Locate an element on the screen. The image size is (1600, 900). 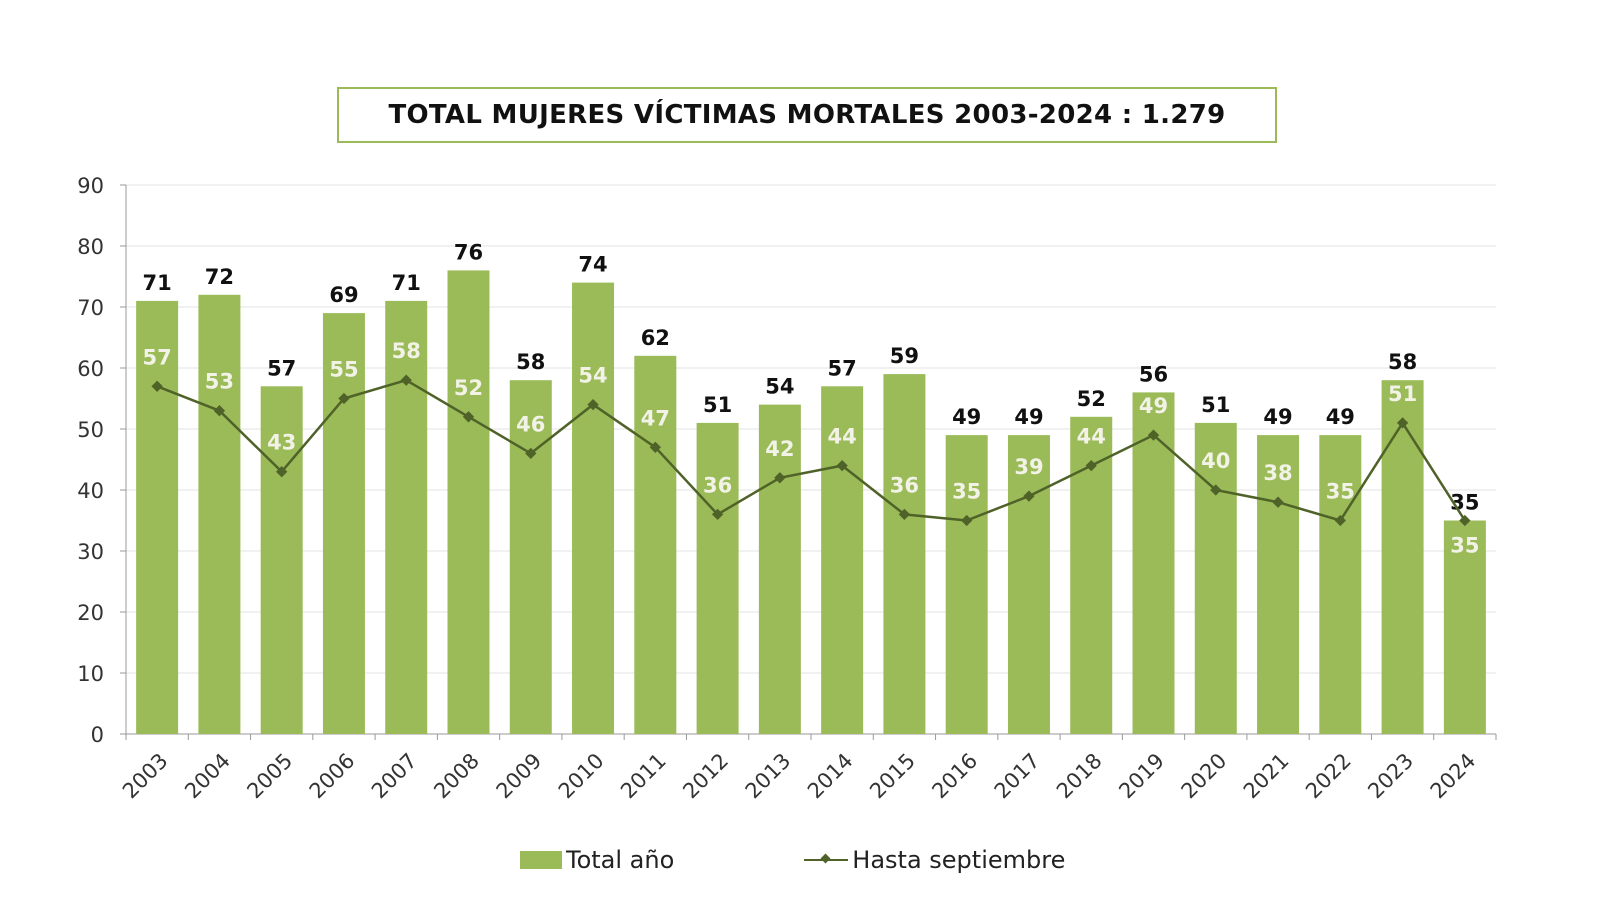
x-tick-label: 2012 is located at coordinates (705, 776).